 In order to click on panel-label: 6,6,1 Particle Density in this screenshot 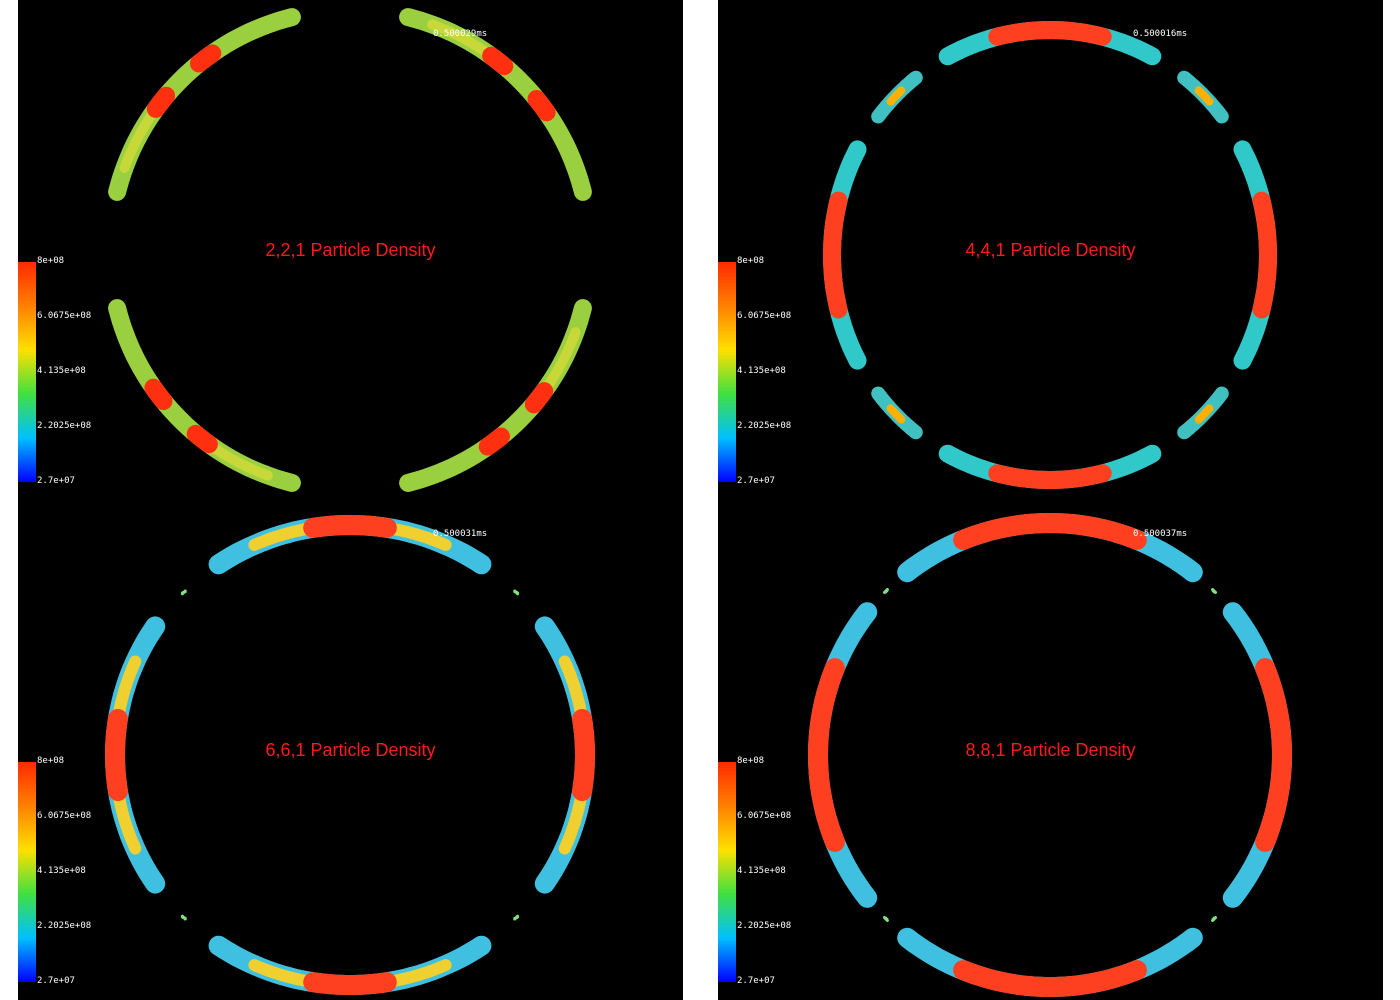, I will do `click(350, 750)`.